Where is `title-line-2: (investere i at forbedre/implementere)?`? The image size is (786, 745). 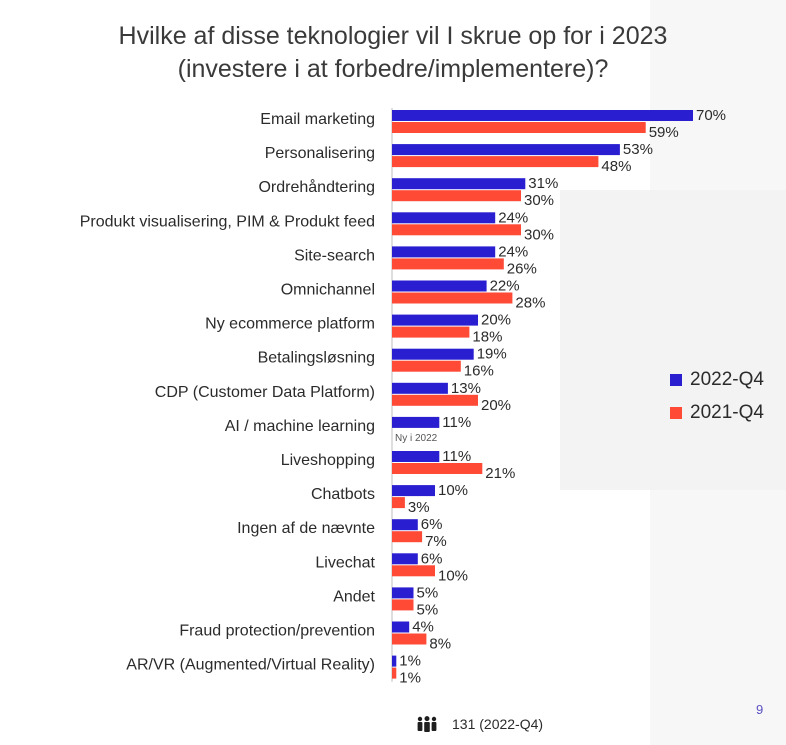 title-line-2: (investere i at forbedre/implementere)? is located at coordinates (393, 69).